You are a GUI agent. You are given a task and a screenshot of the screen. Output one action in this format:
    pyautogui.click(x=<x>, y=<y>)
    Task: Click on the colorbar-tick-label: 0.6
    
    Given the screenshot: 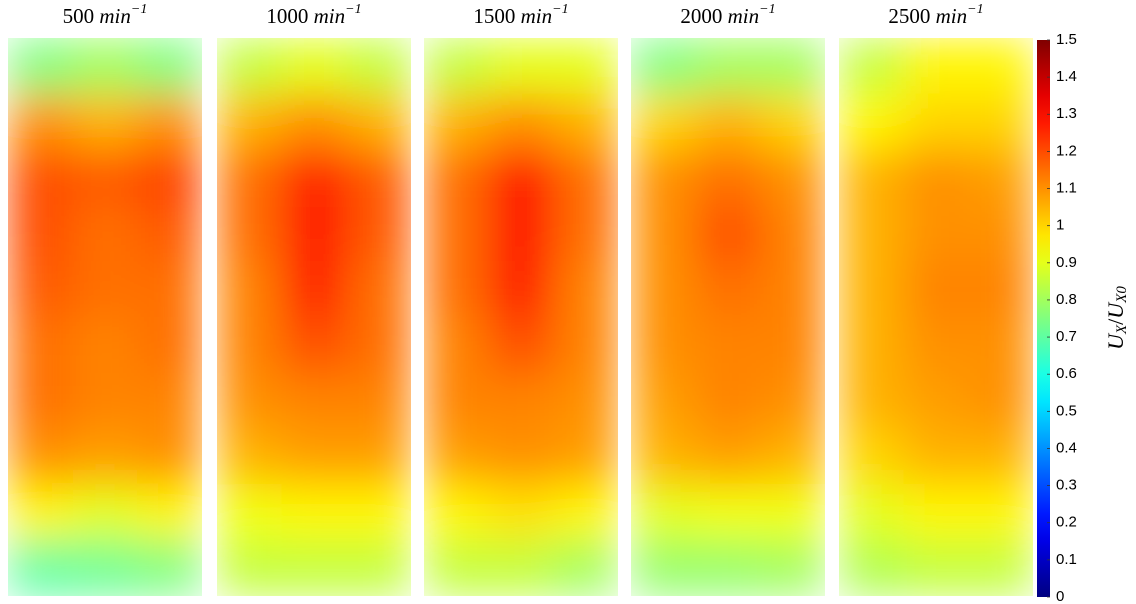 What is the action you would take?
    pyautogui.click(x=1066, y=373)
    